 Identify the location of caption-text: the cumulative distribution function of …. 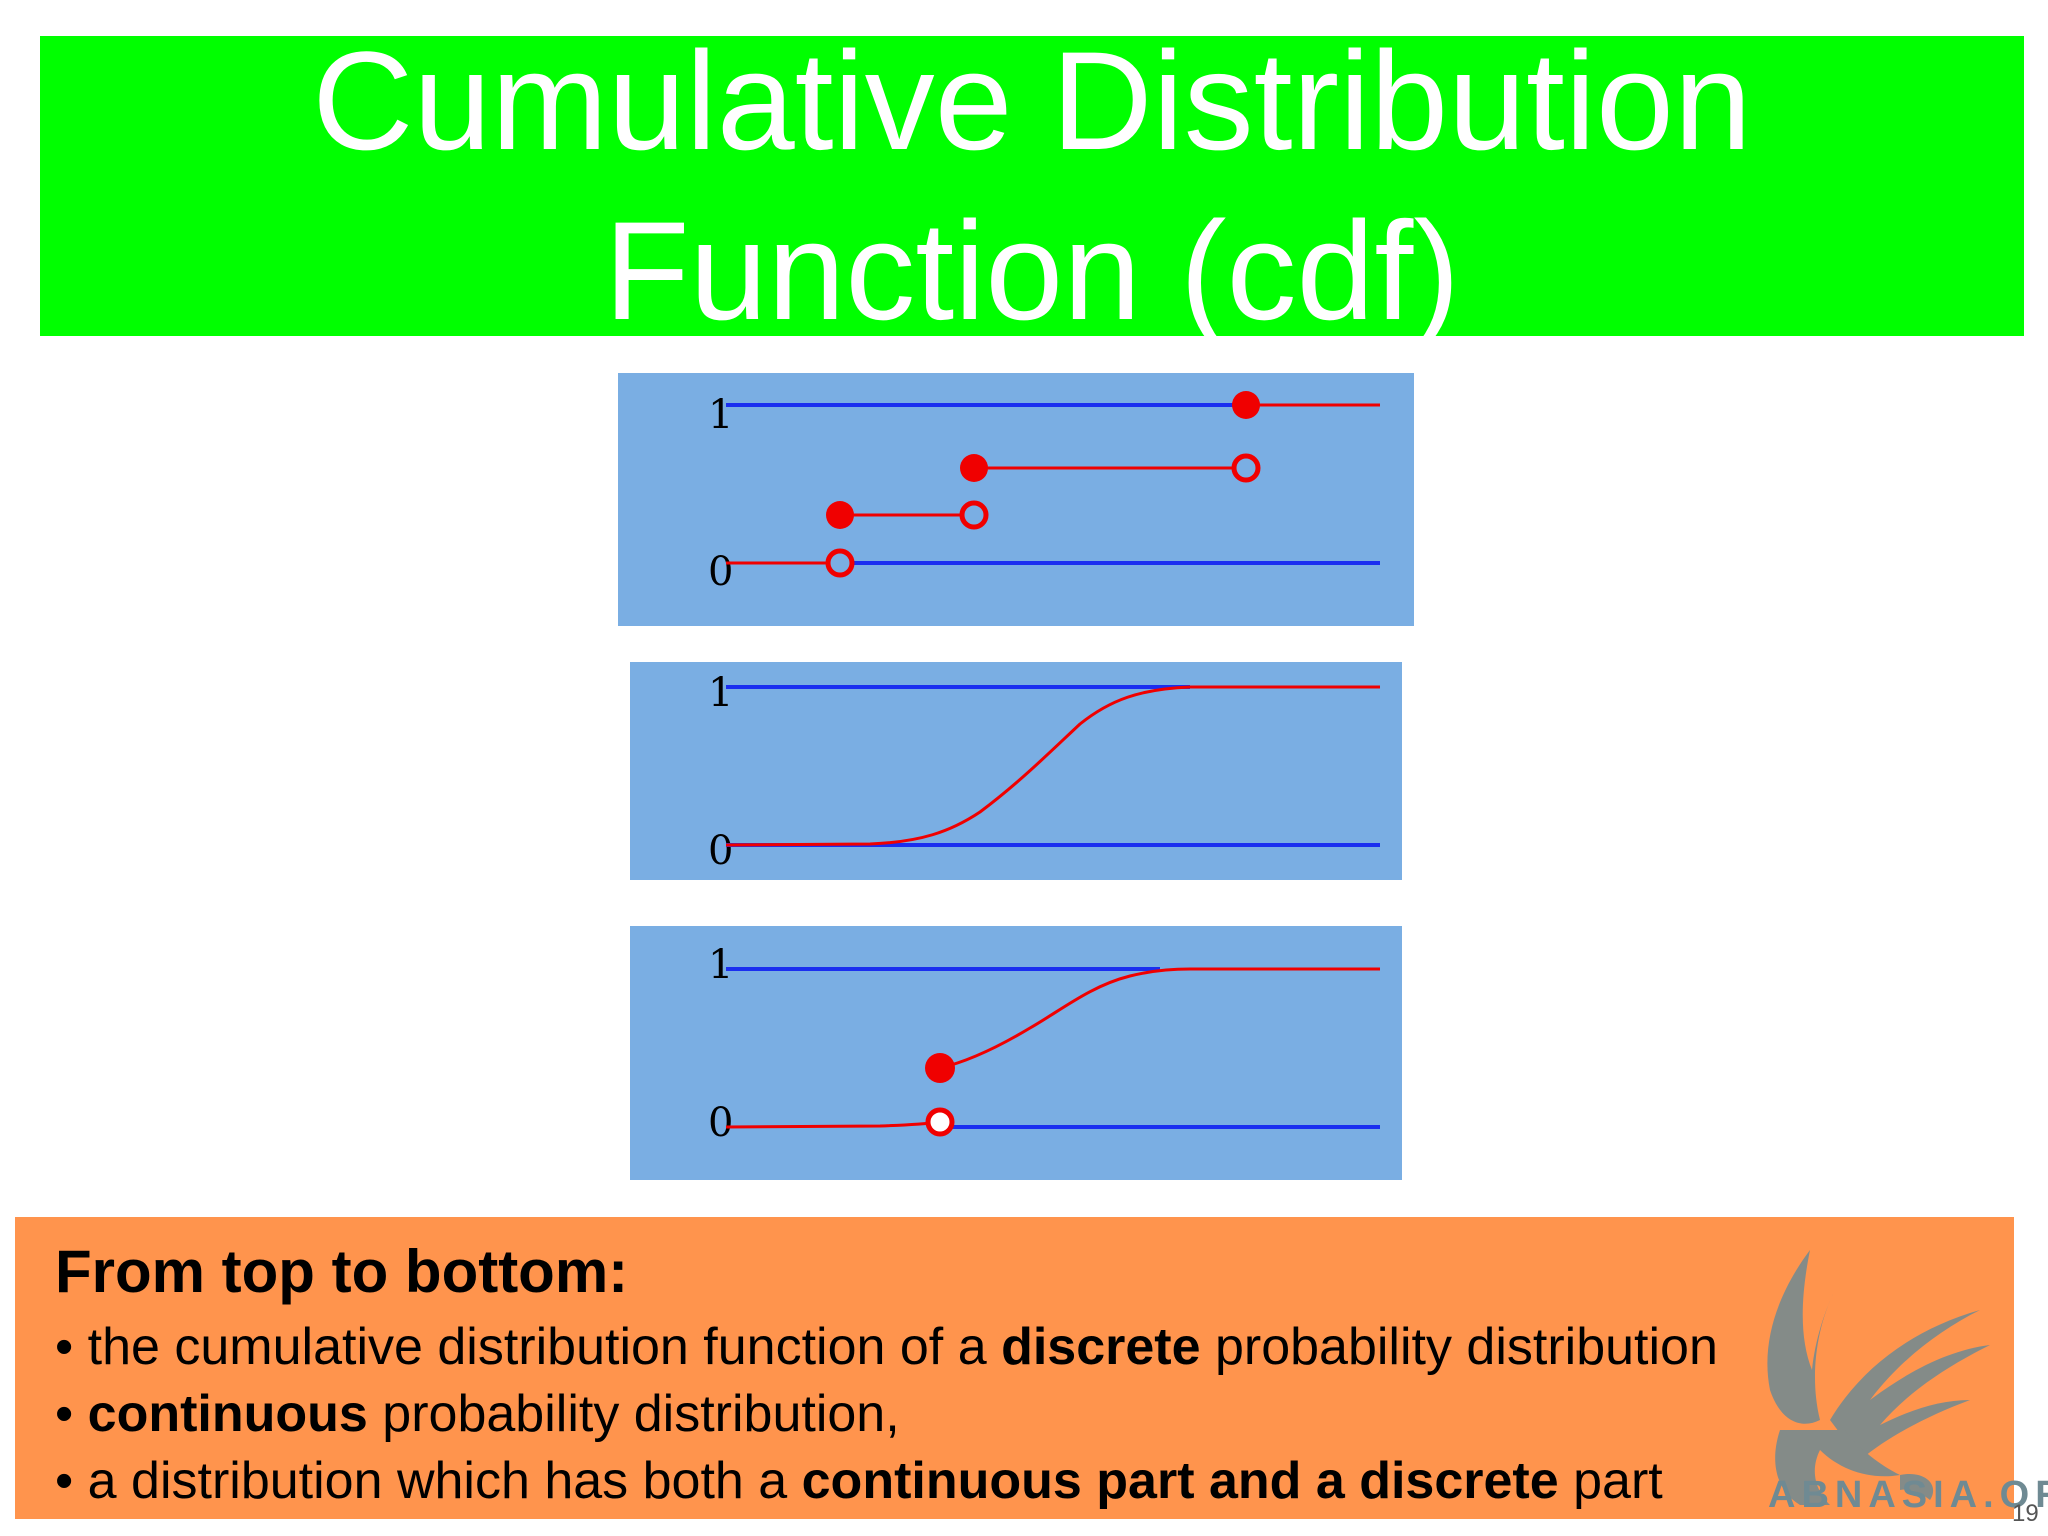
(544, 1347).